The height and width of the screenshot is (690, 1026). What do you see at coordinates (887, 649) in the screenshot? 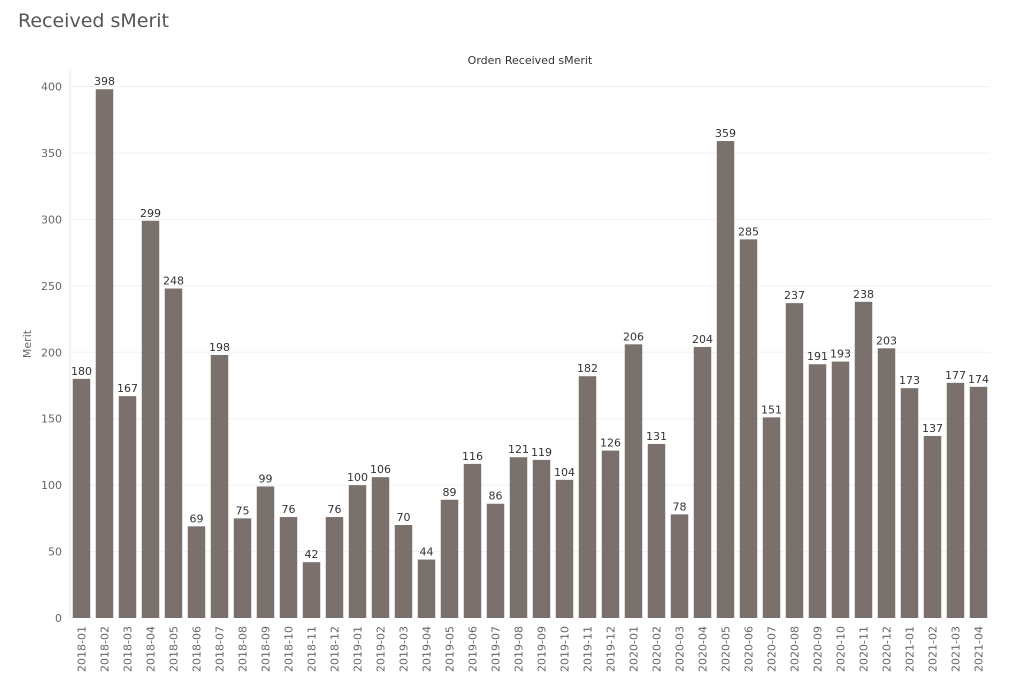
I see `x-tick-label: 2020-12` at bounding box center [887, 649].